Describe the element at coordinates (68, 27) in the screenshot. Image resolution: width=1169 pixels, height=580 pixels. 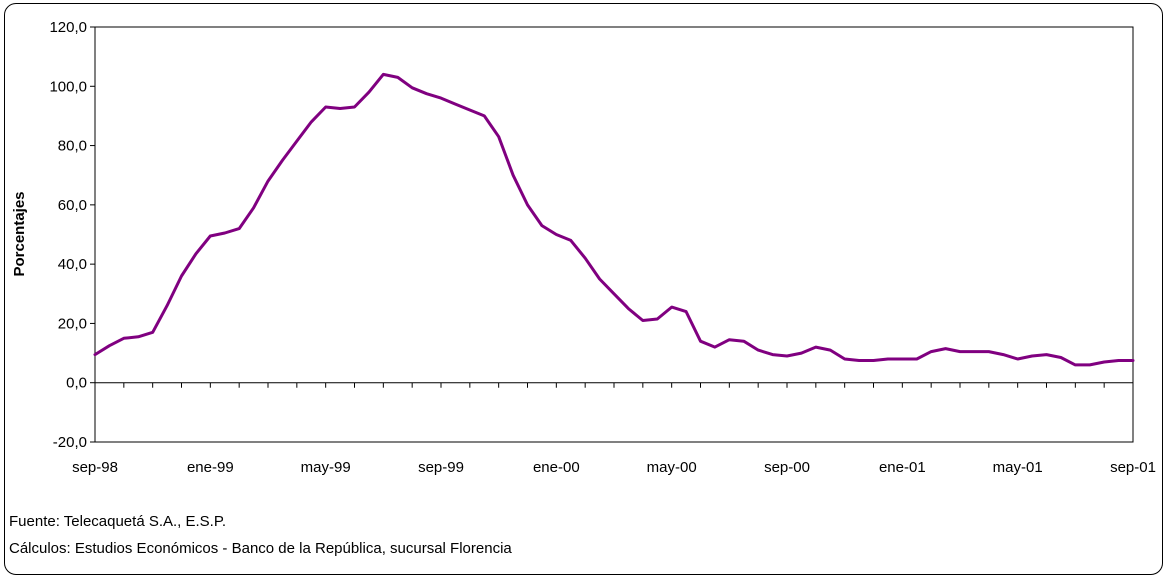
I see `y-tick-label: 120,0` at that location.